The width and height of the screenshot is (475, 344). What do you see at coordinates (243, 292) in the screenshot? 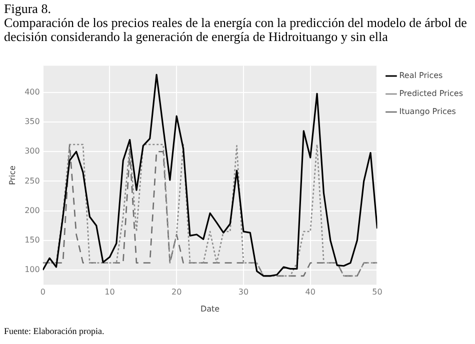
I see `x-tick-label: 30` at bounding box center [243, 292].